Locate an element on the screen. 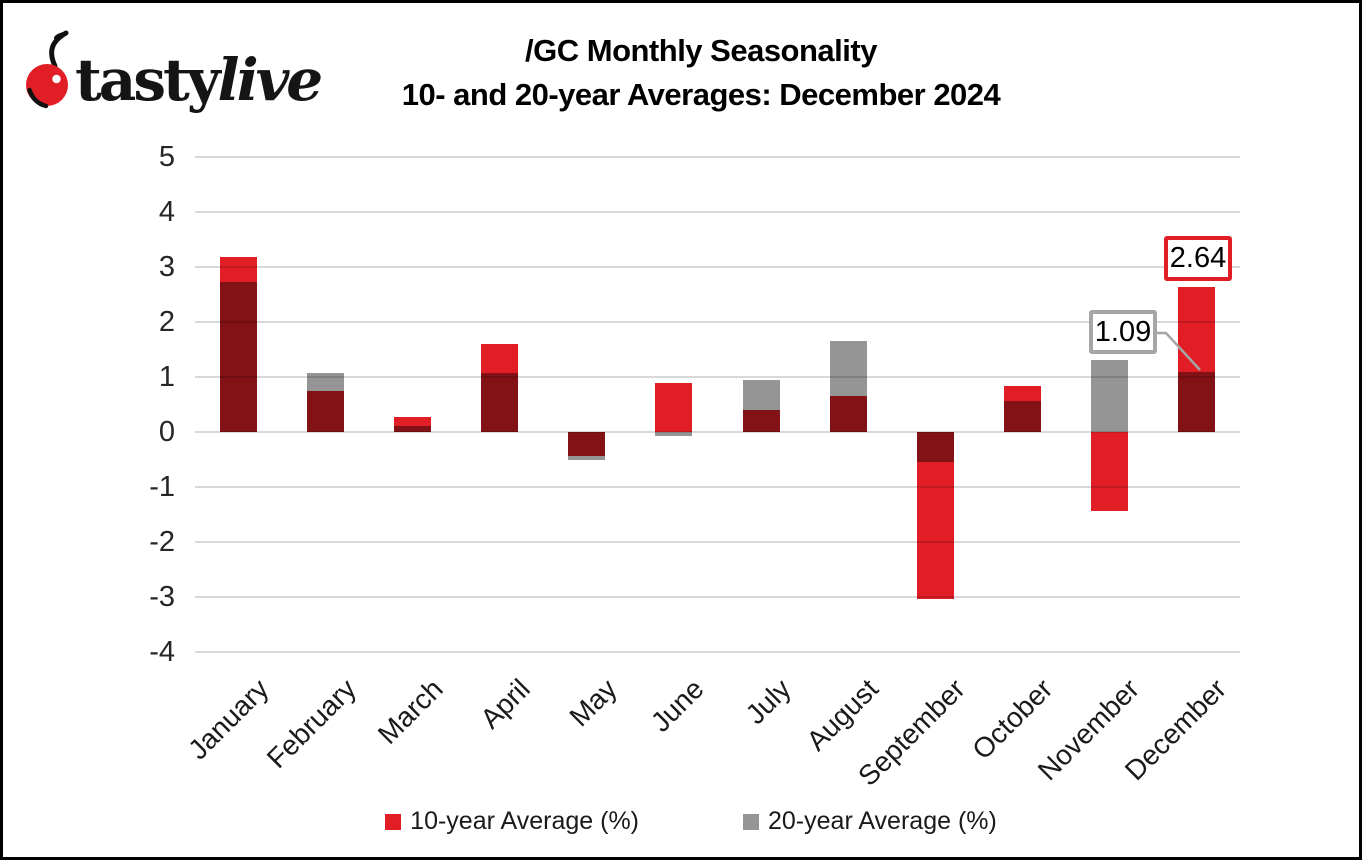 Image resolution: width=1362 pixels, height=860 pixels. bar-june-10yr is located at coordinates (674, 407).